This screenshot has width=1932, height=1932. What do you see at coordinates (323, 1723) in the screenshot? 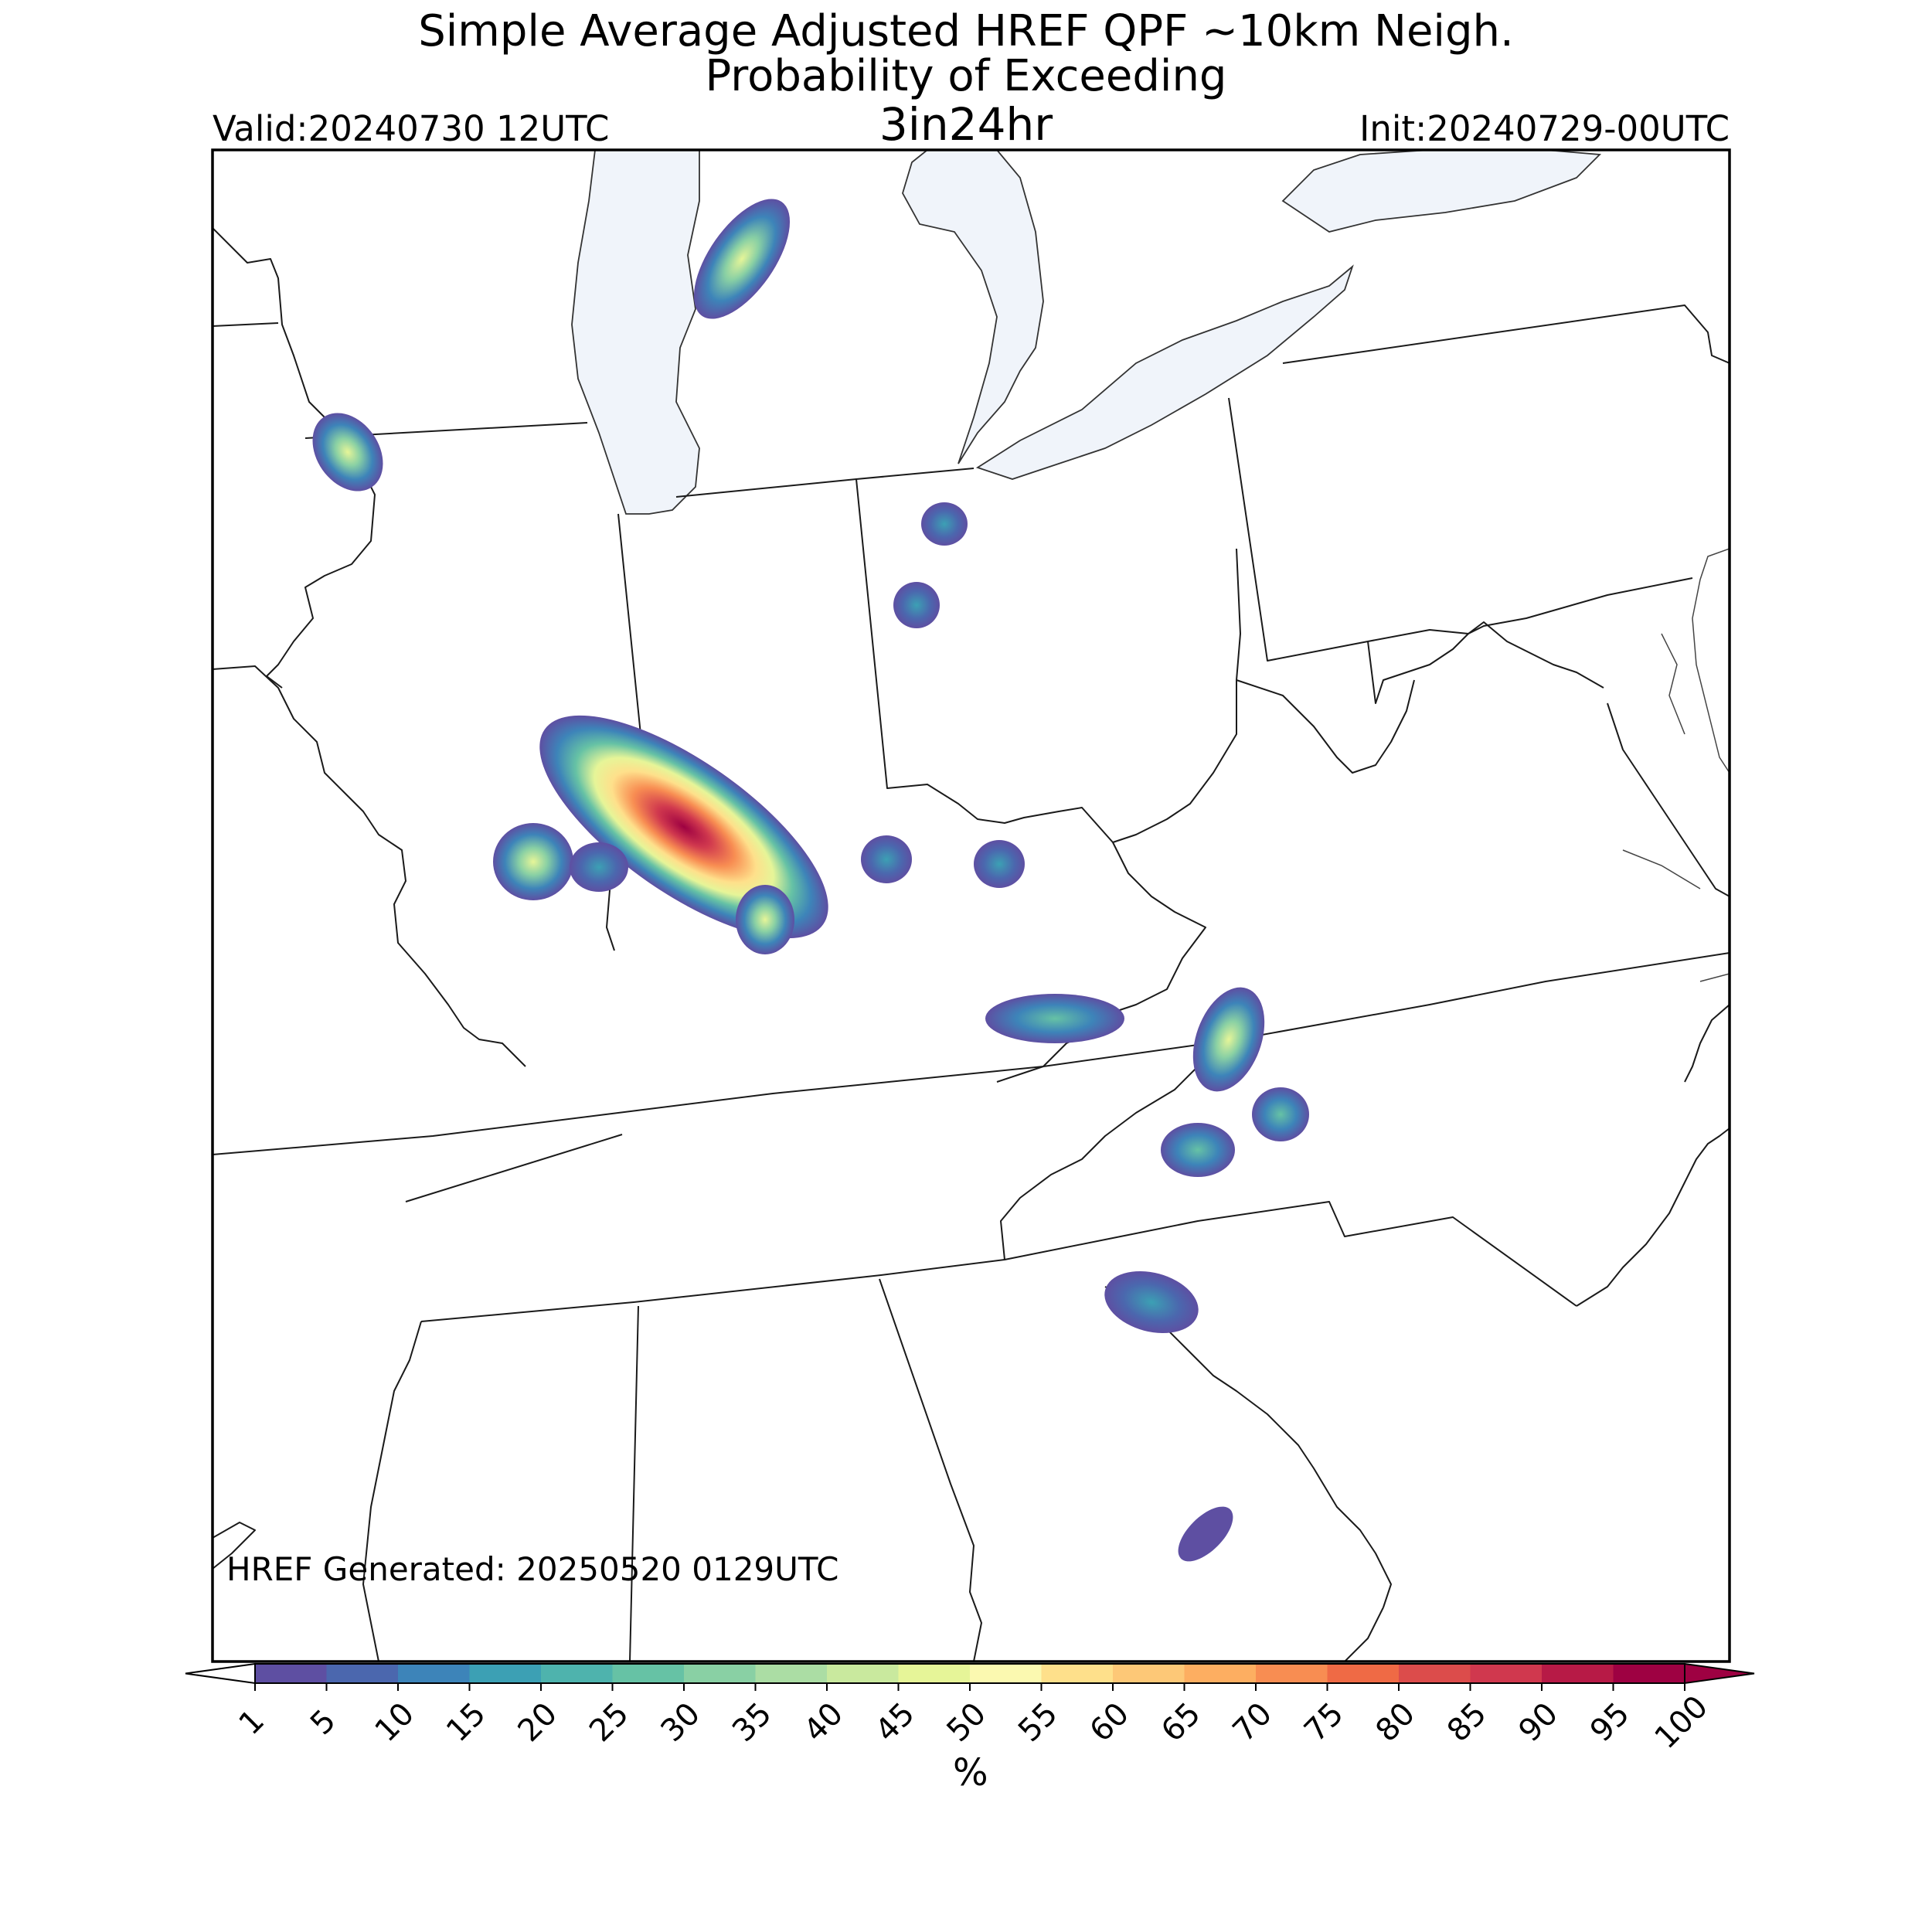
I see `colorbar-tick-label: 5` at bounding box center [323, 1723].